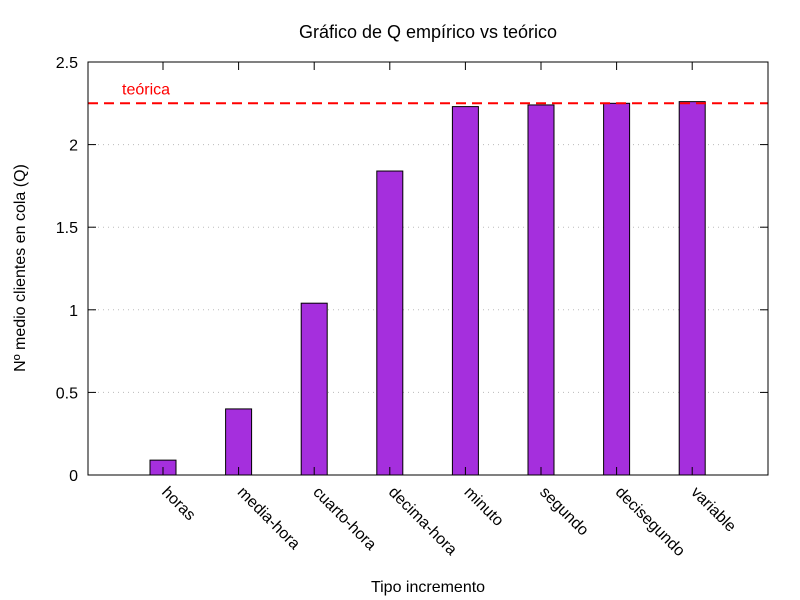 This screenshot has width=800, height=600. Describe the element at coordinates (239, 442) in the screenshot. I see `bar-media-hora` at that location.